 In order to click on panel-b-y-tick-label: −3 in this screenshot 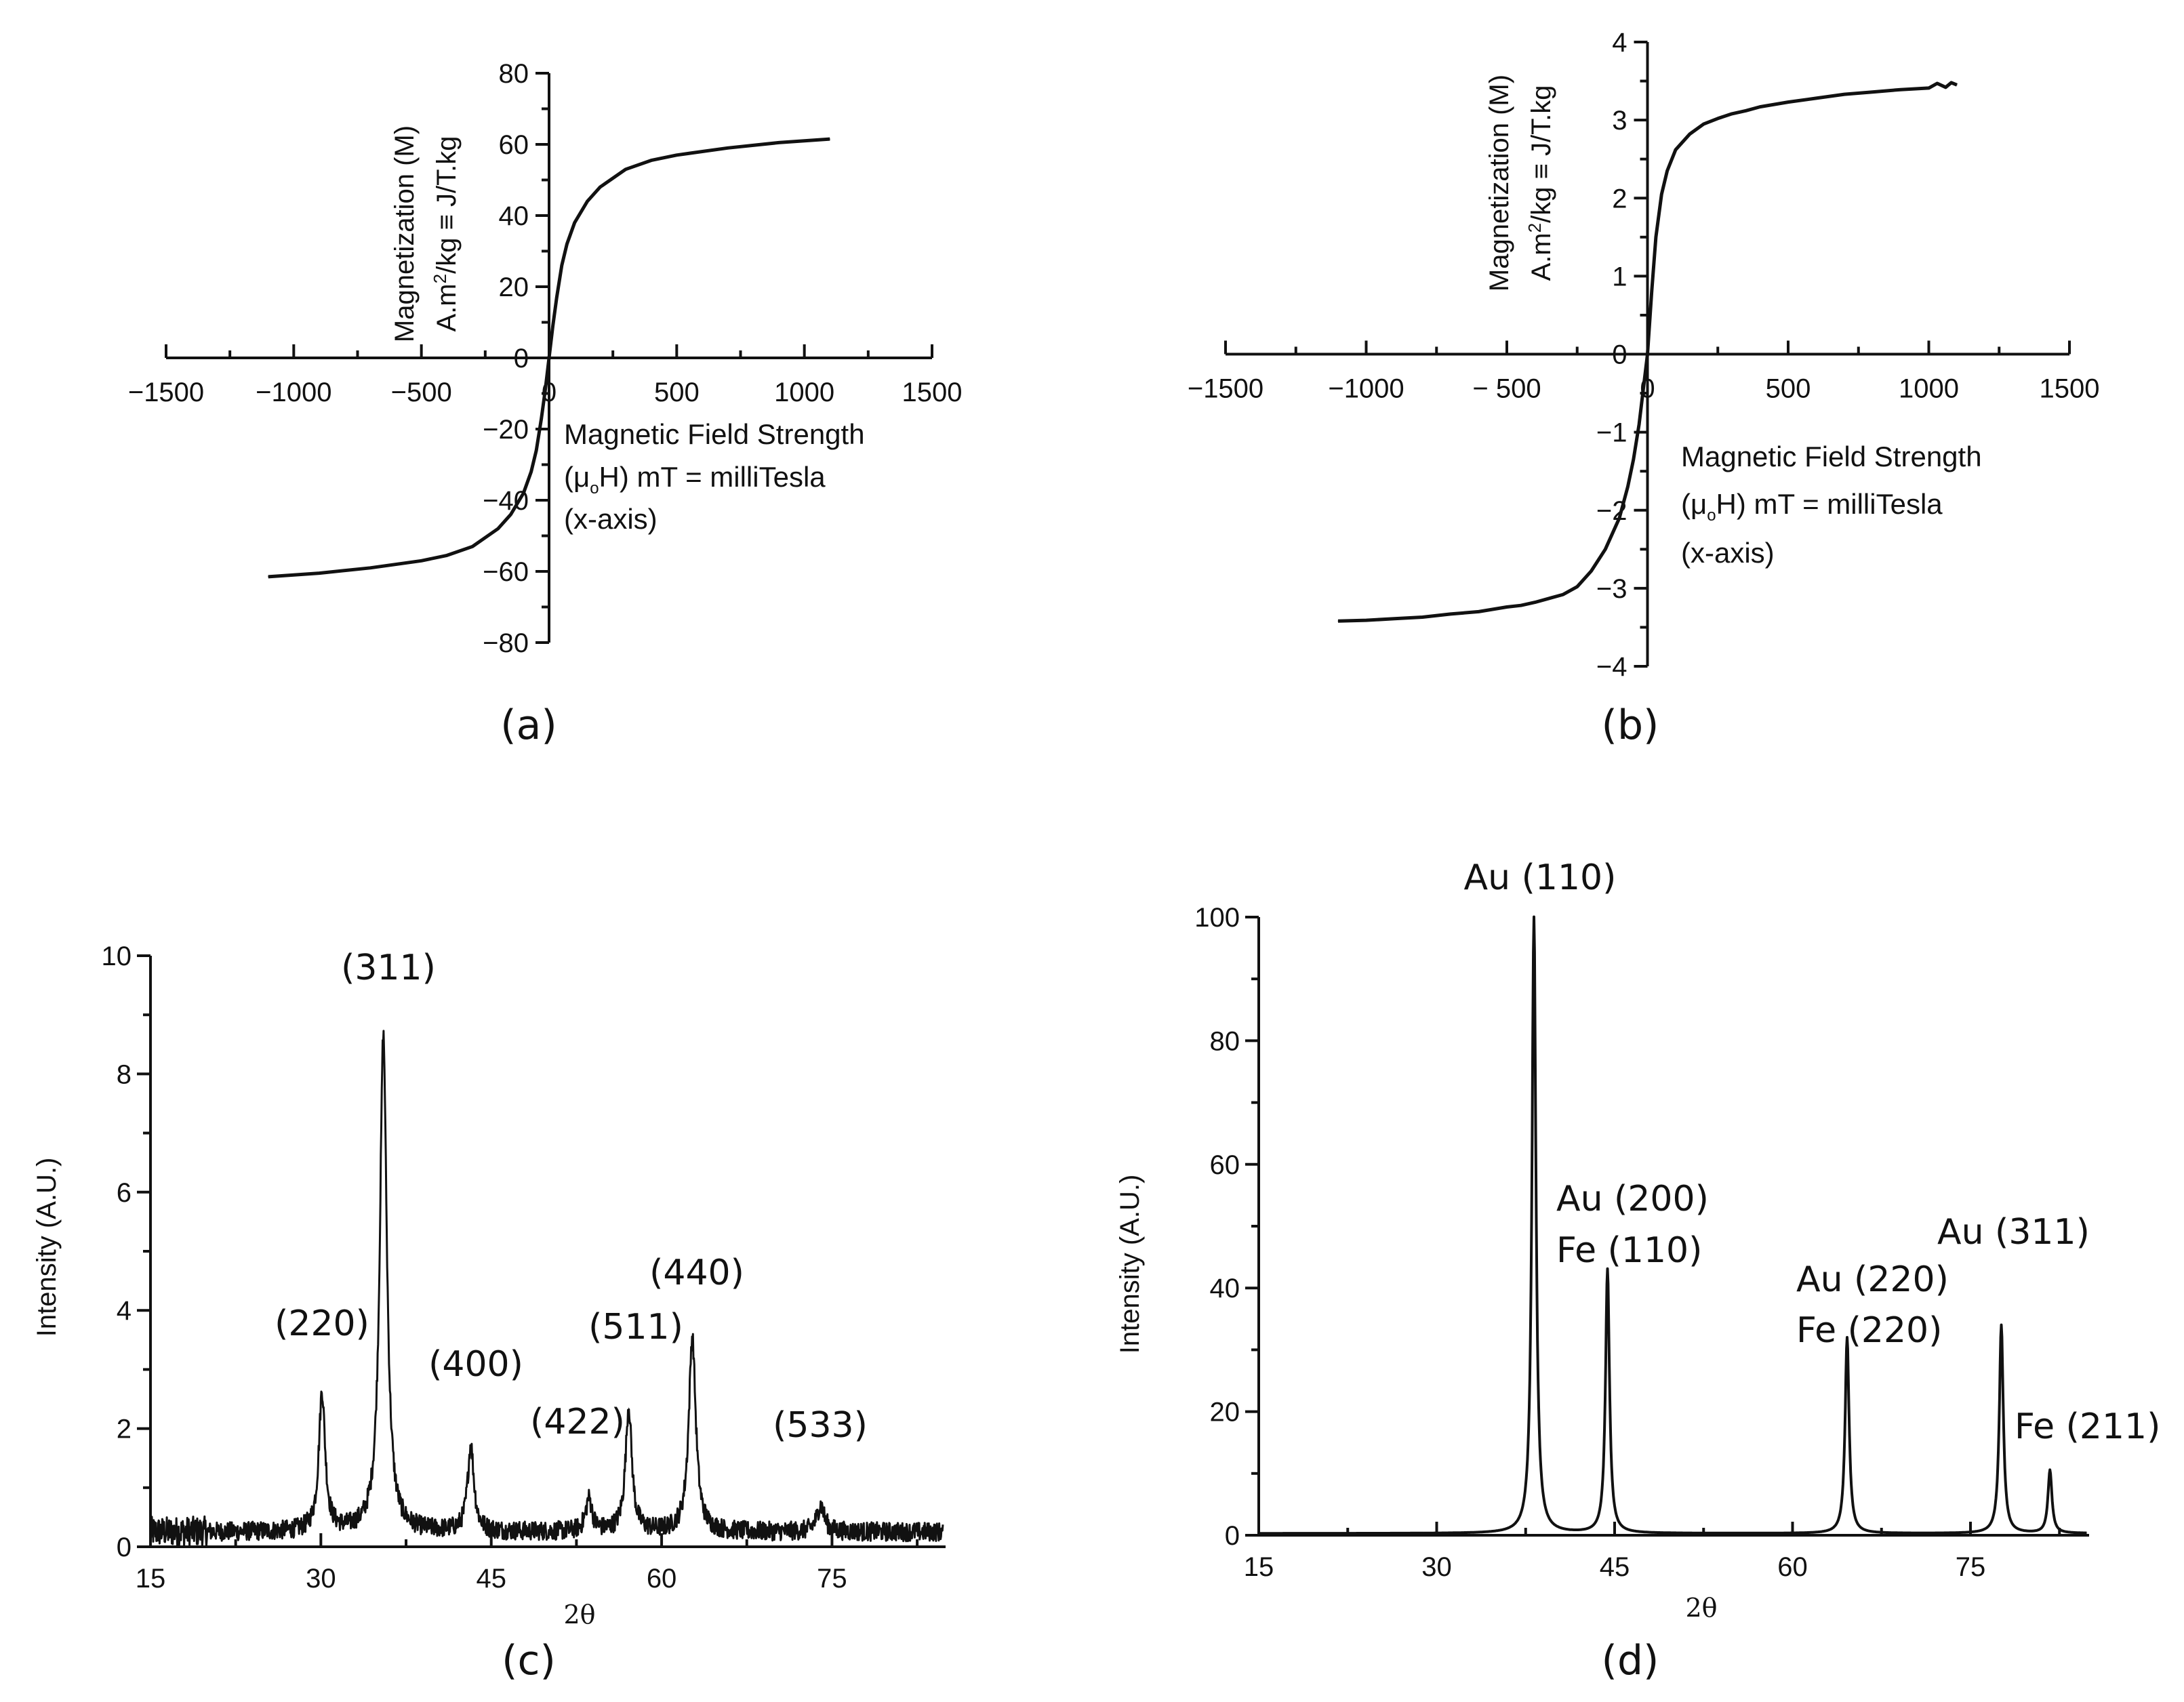, I will do `click(1611, 589)`.